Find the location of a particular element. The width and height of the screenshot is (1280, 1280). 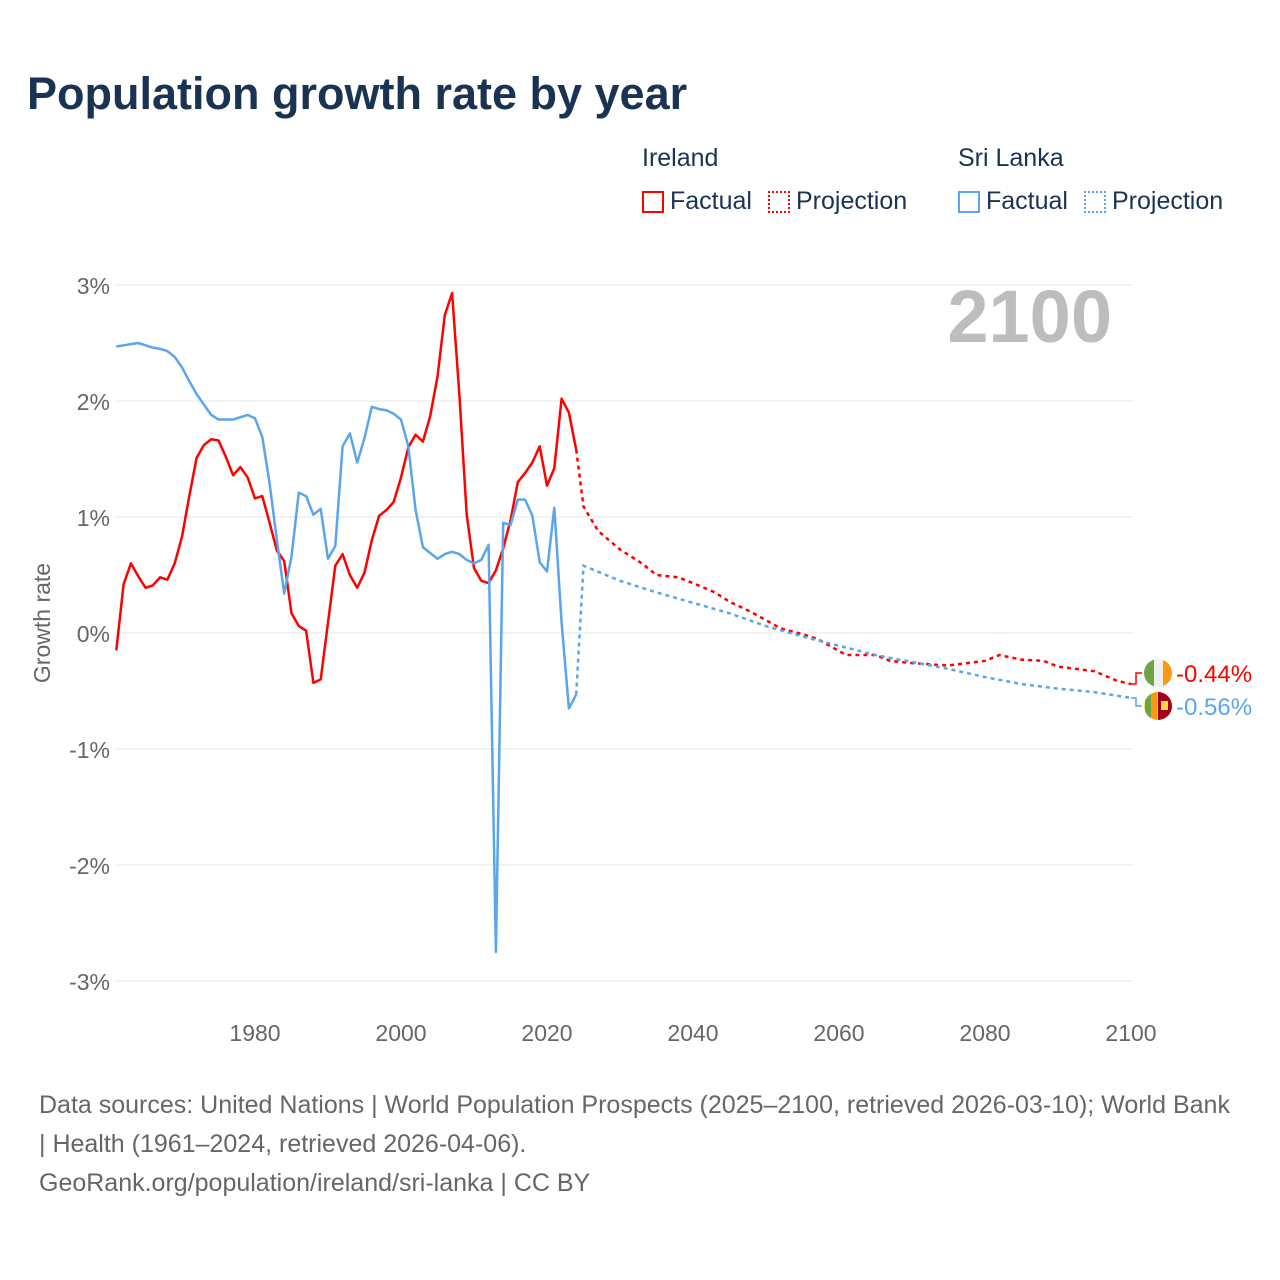

x-tick-label: 2040 is located at coordinates (692, 1033).